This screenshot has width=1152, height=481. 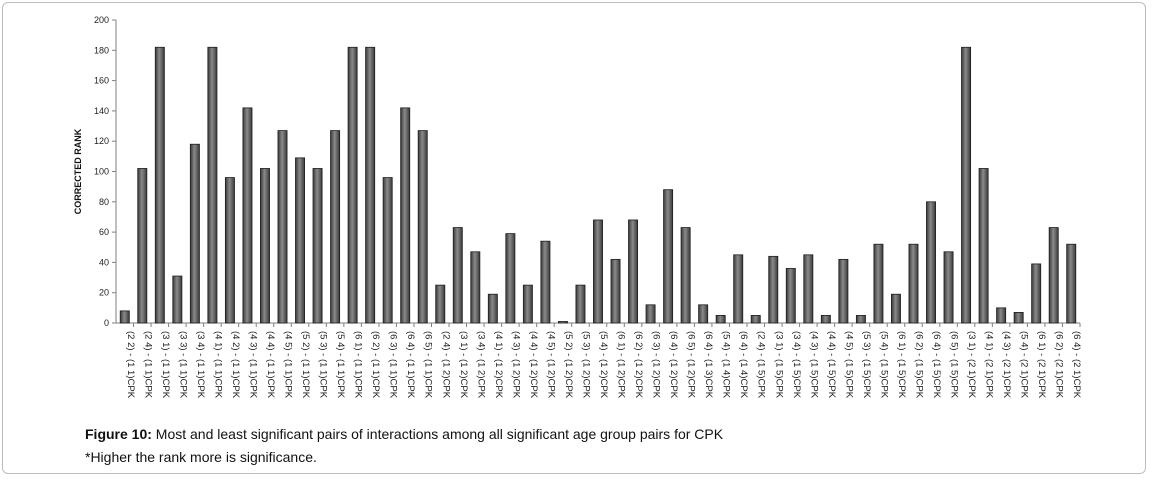 I want to click on x-tick-label: (6 1) - (1 2)CPK, so click(x=621, y=365).